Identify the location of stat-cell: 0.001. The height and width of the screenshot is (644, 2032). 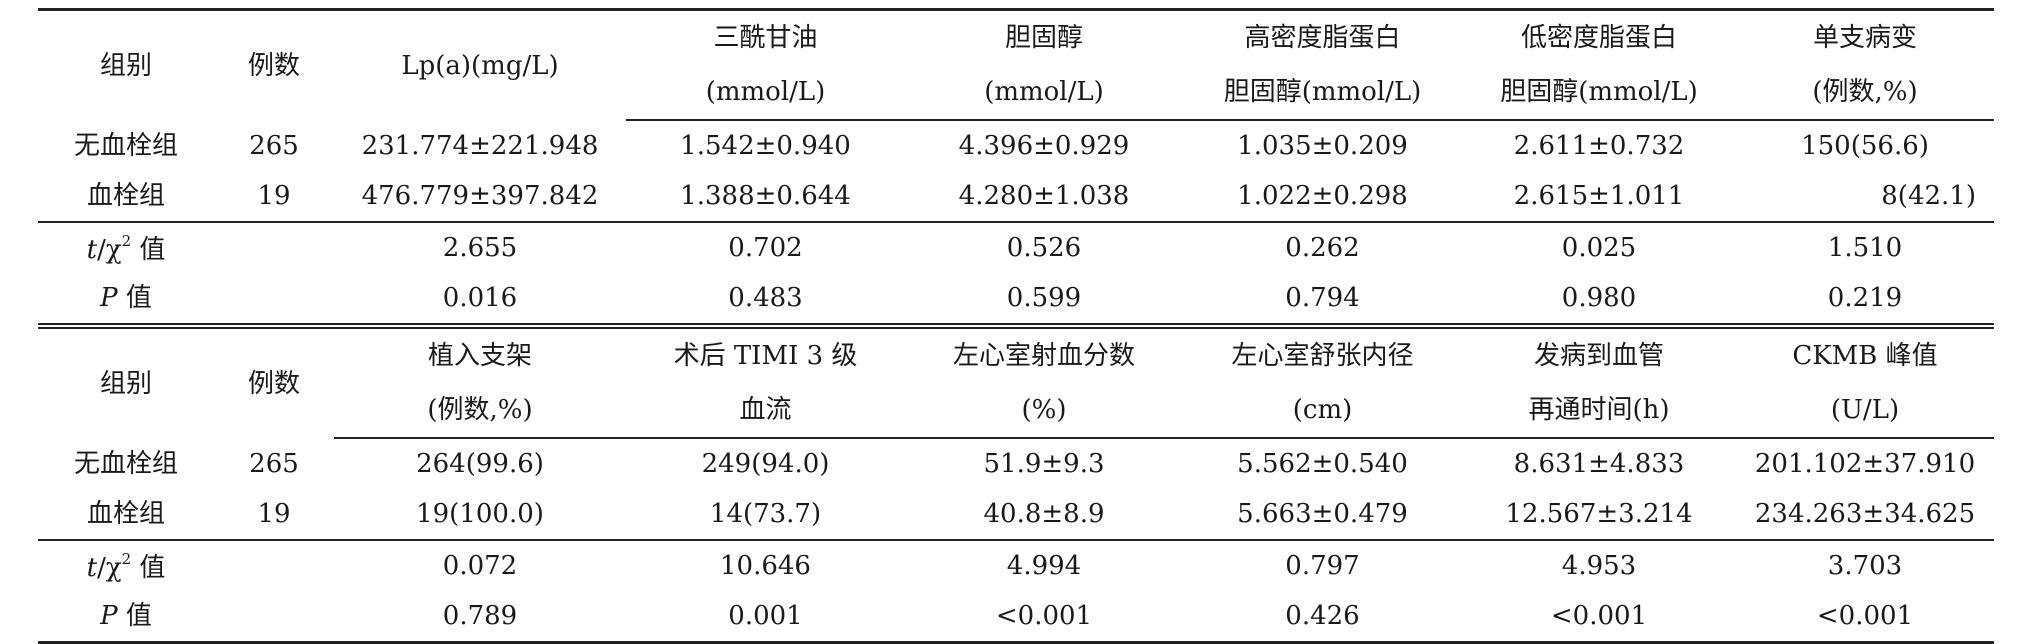
(765, 617).